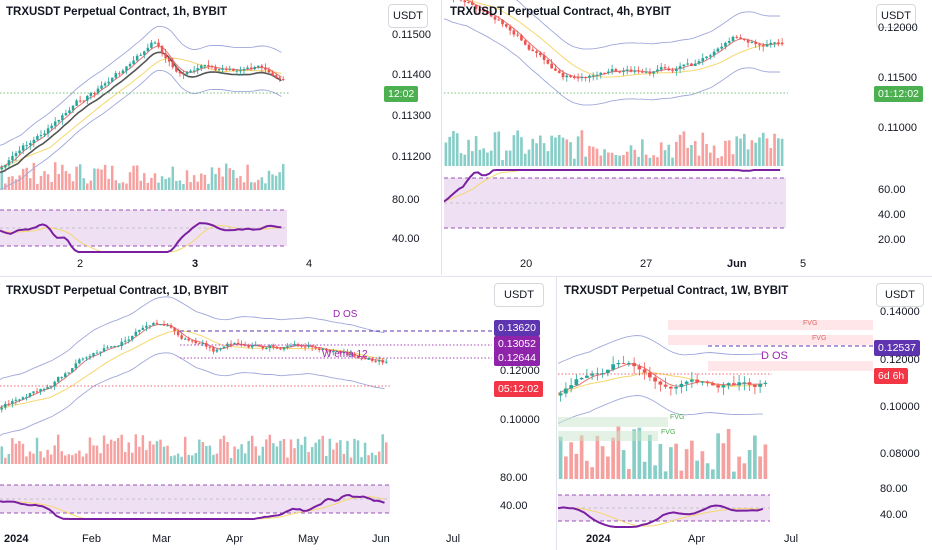  Describe the element at coordinates (526, 264) in the screenshot. I see `time-axis-label: 20` at that location.